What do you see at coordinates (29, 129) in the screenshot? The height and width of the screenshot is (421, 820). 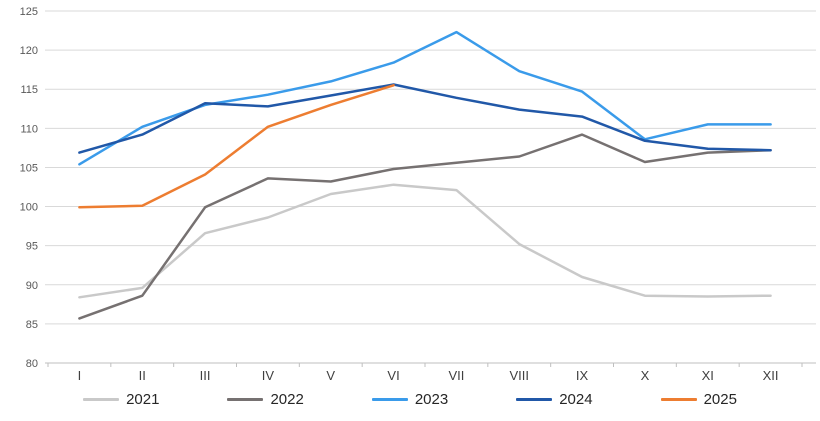 I see `y-axis-tick-label: 110` at bounding box center [29, 129].